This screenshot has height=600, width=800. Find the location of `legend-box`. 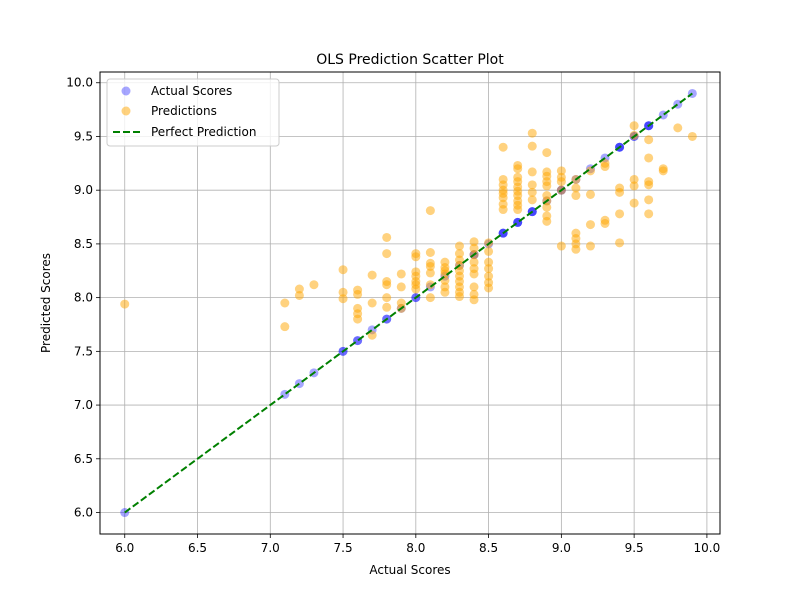

legend-box is located at coordinates (193, 112).